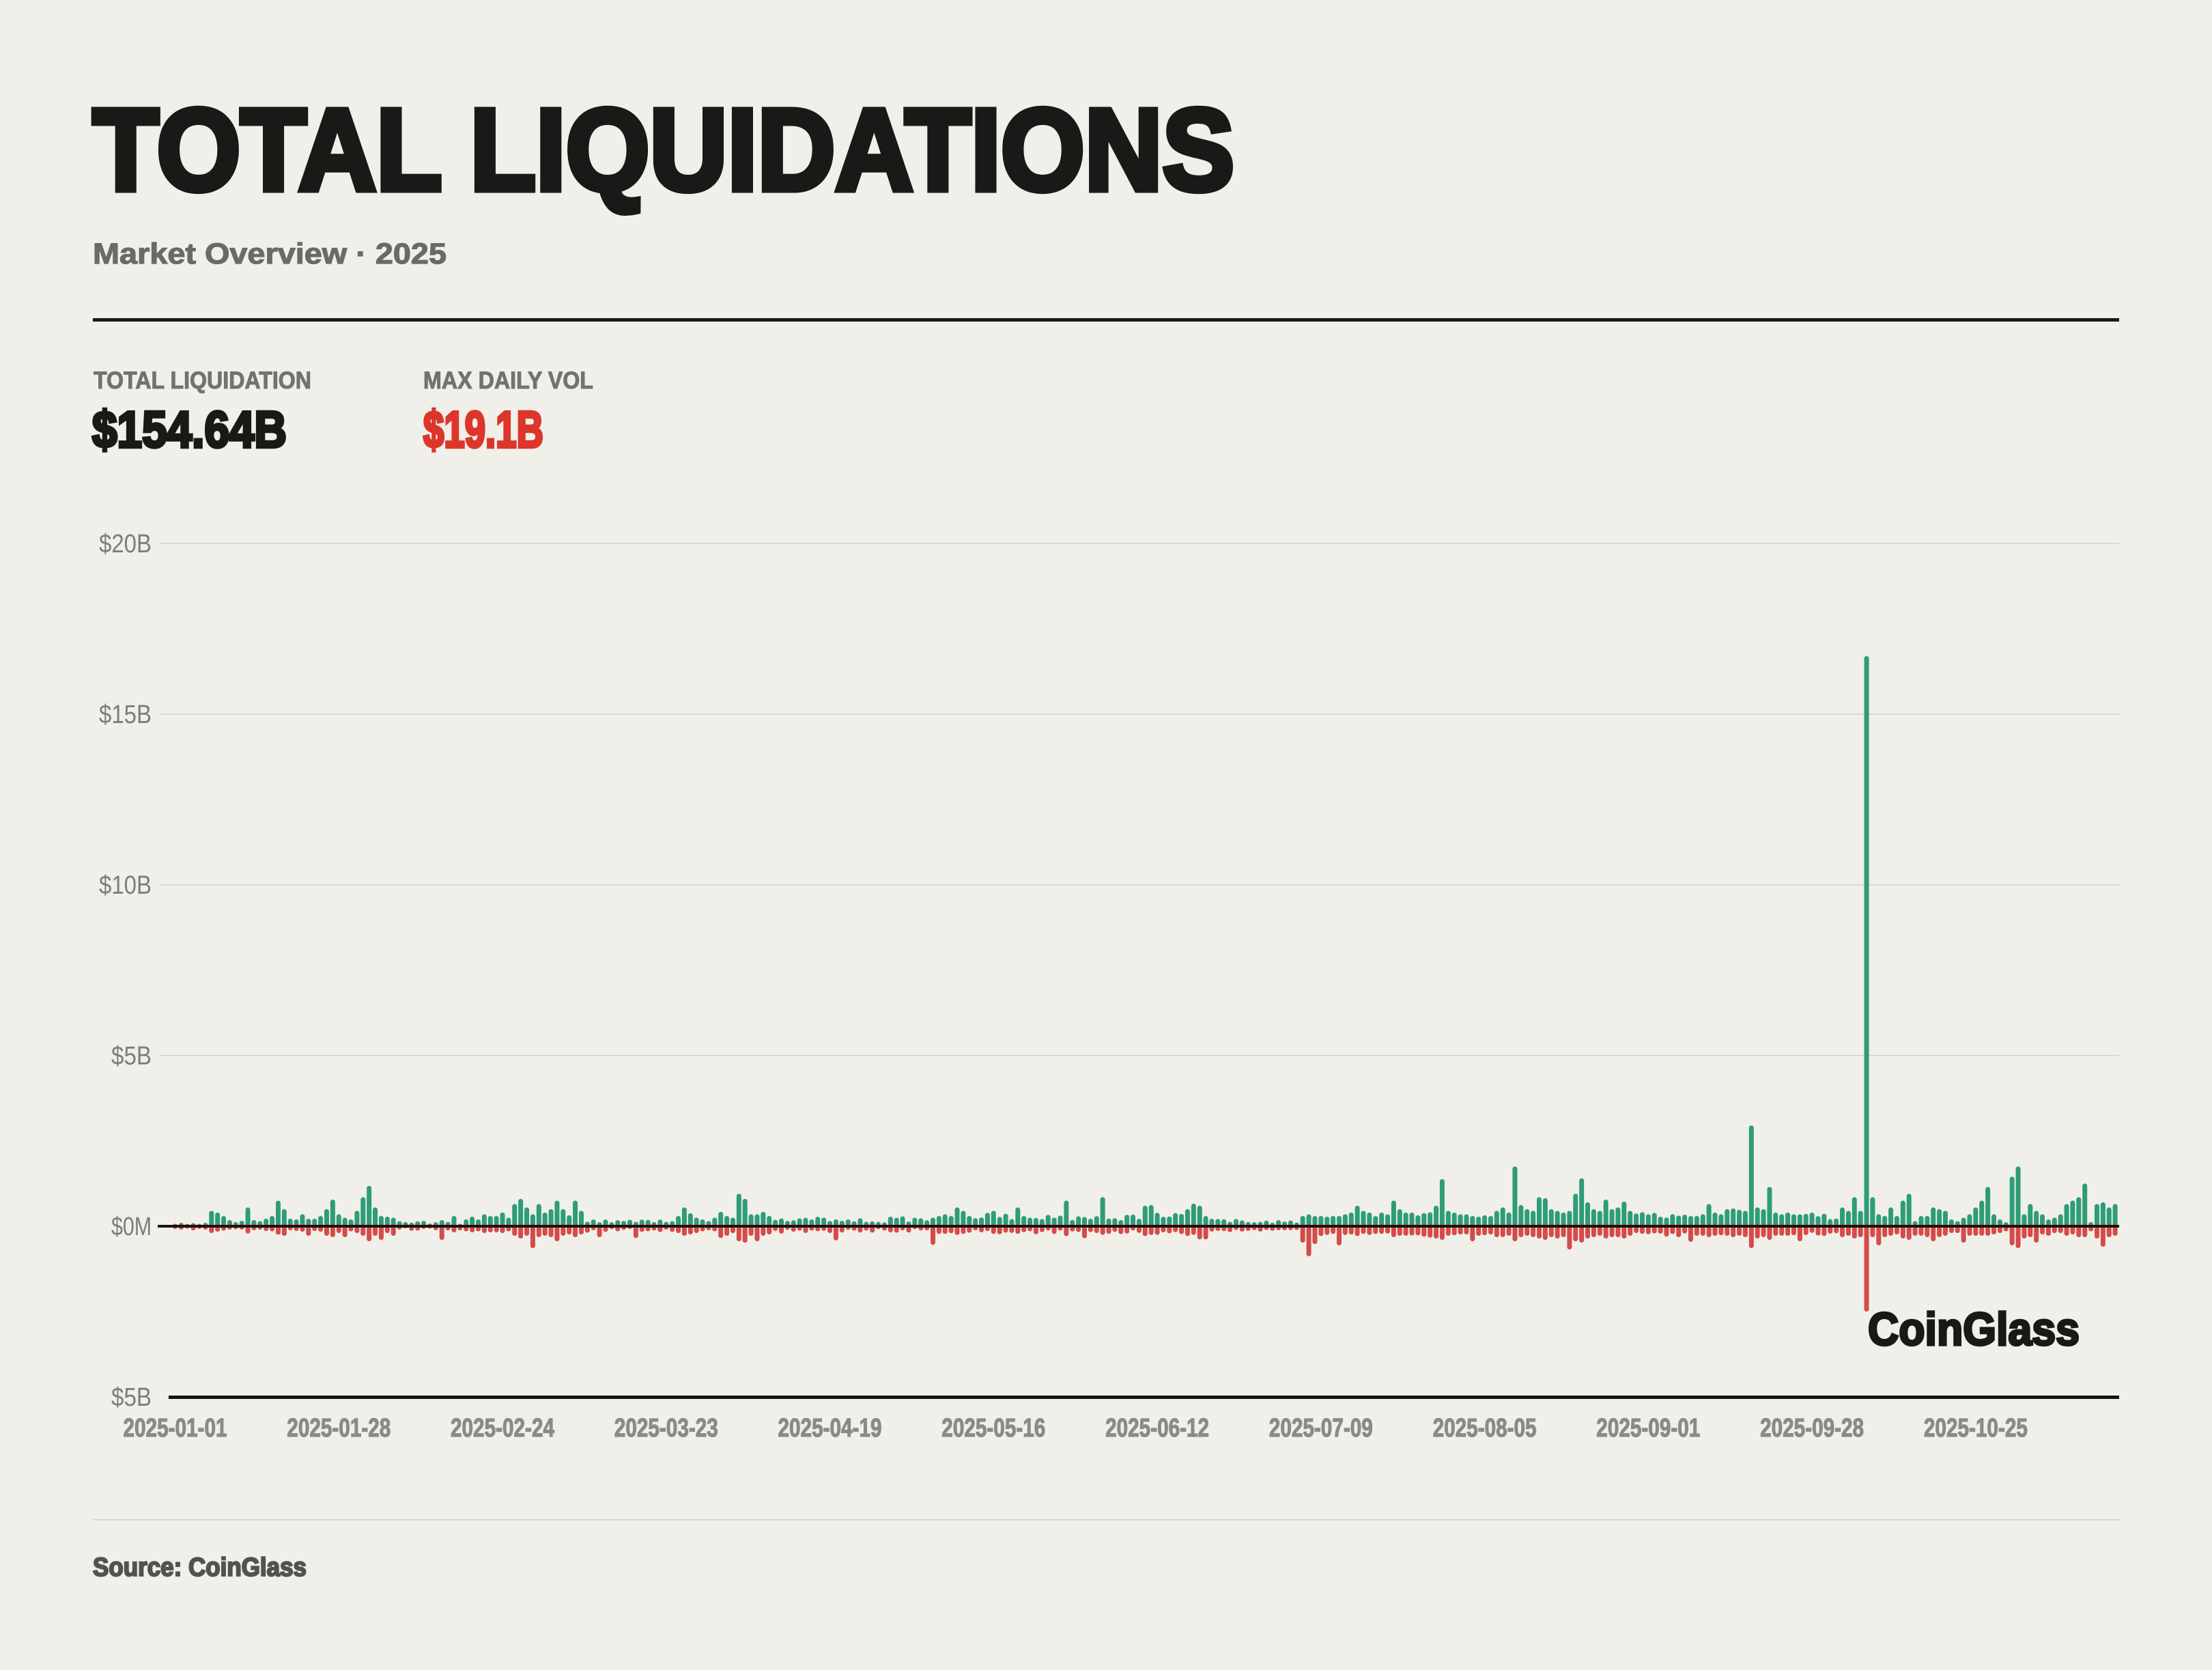  What do you see at coordinates (125, 544) in the screenshot?
I see `svg-text: $20B` at bounding box center [125, 544].